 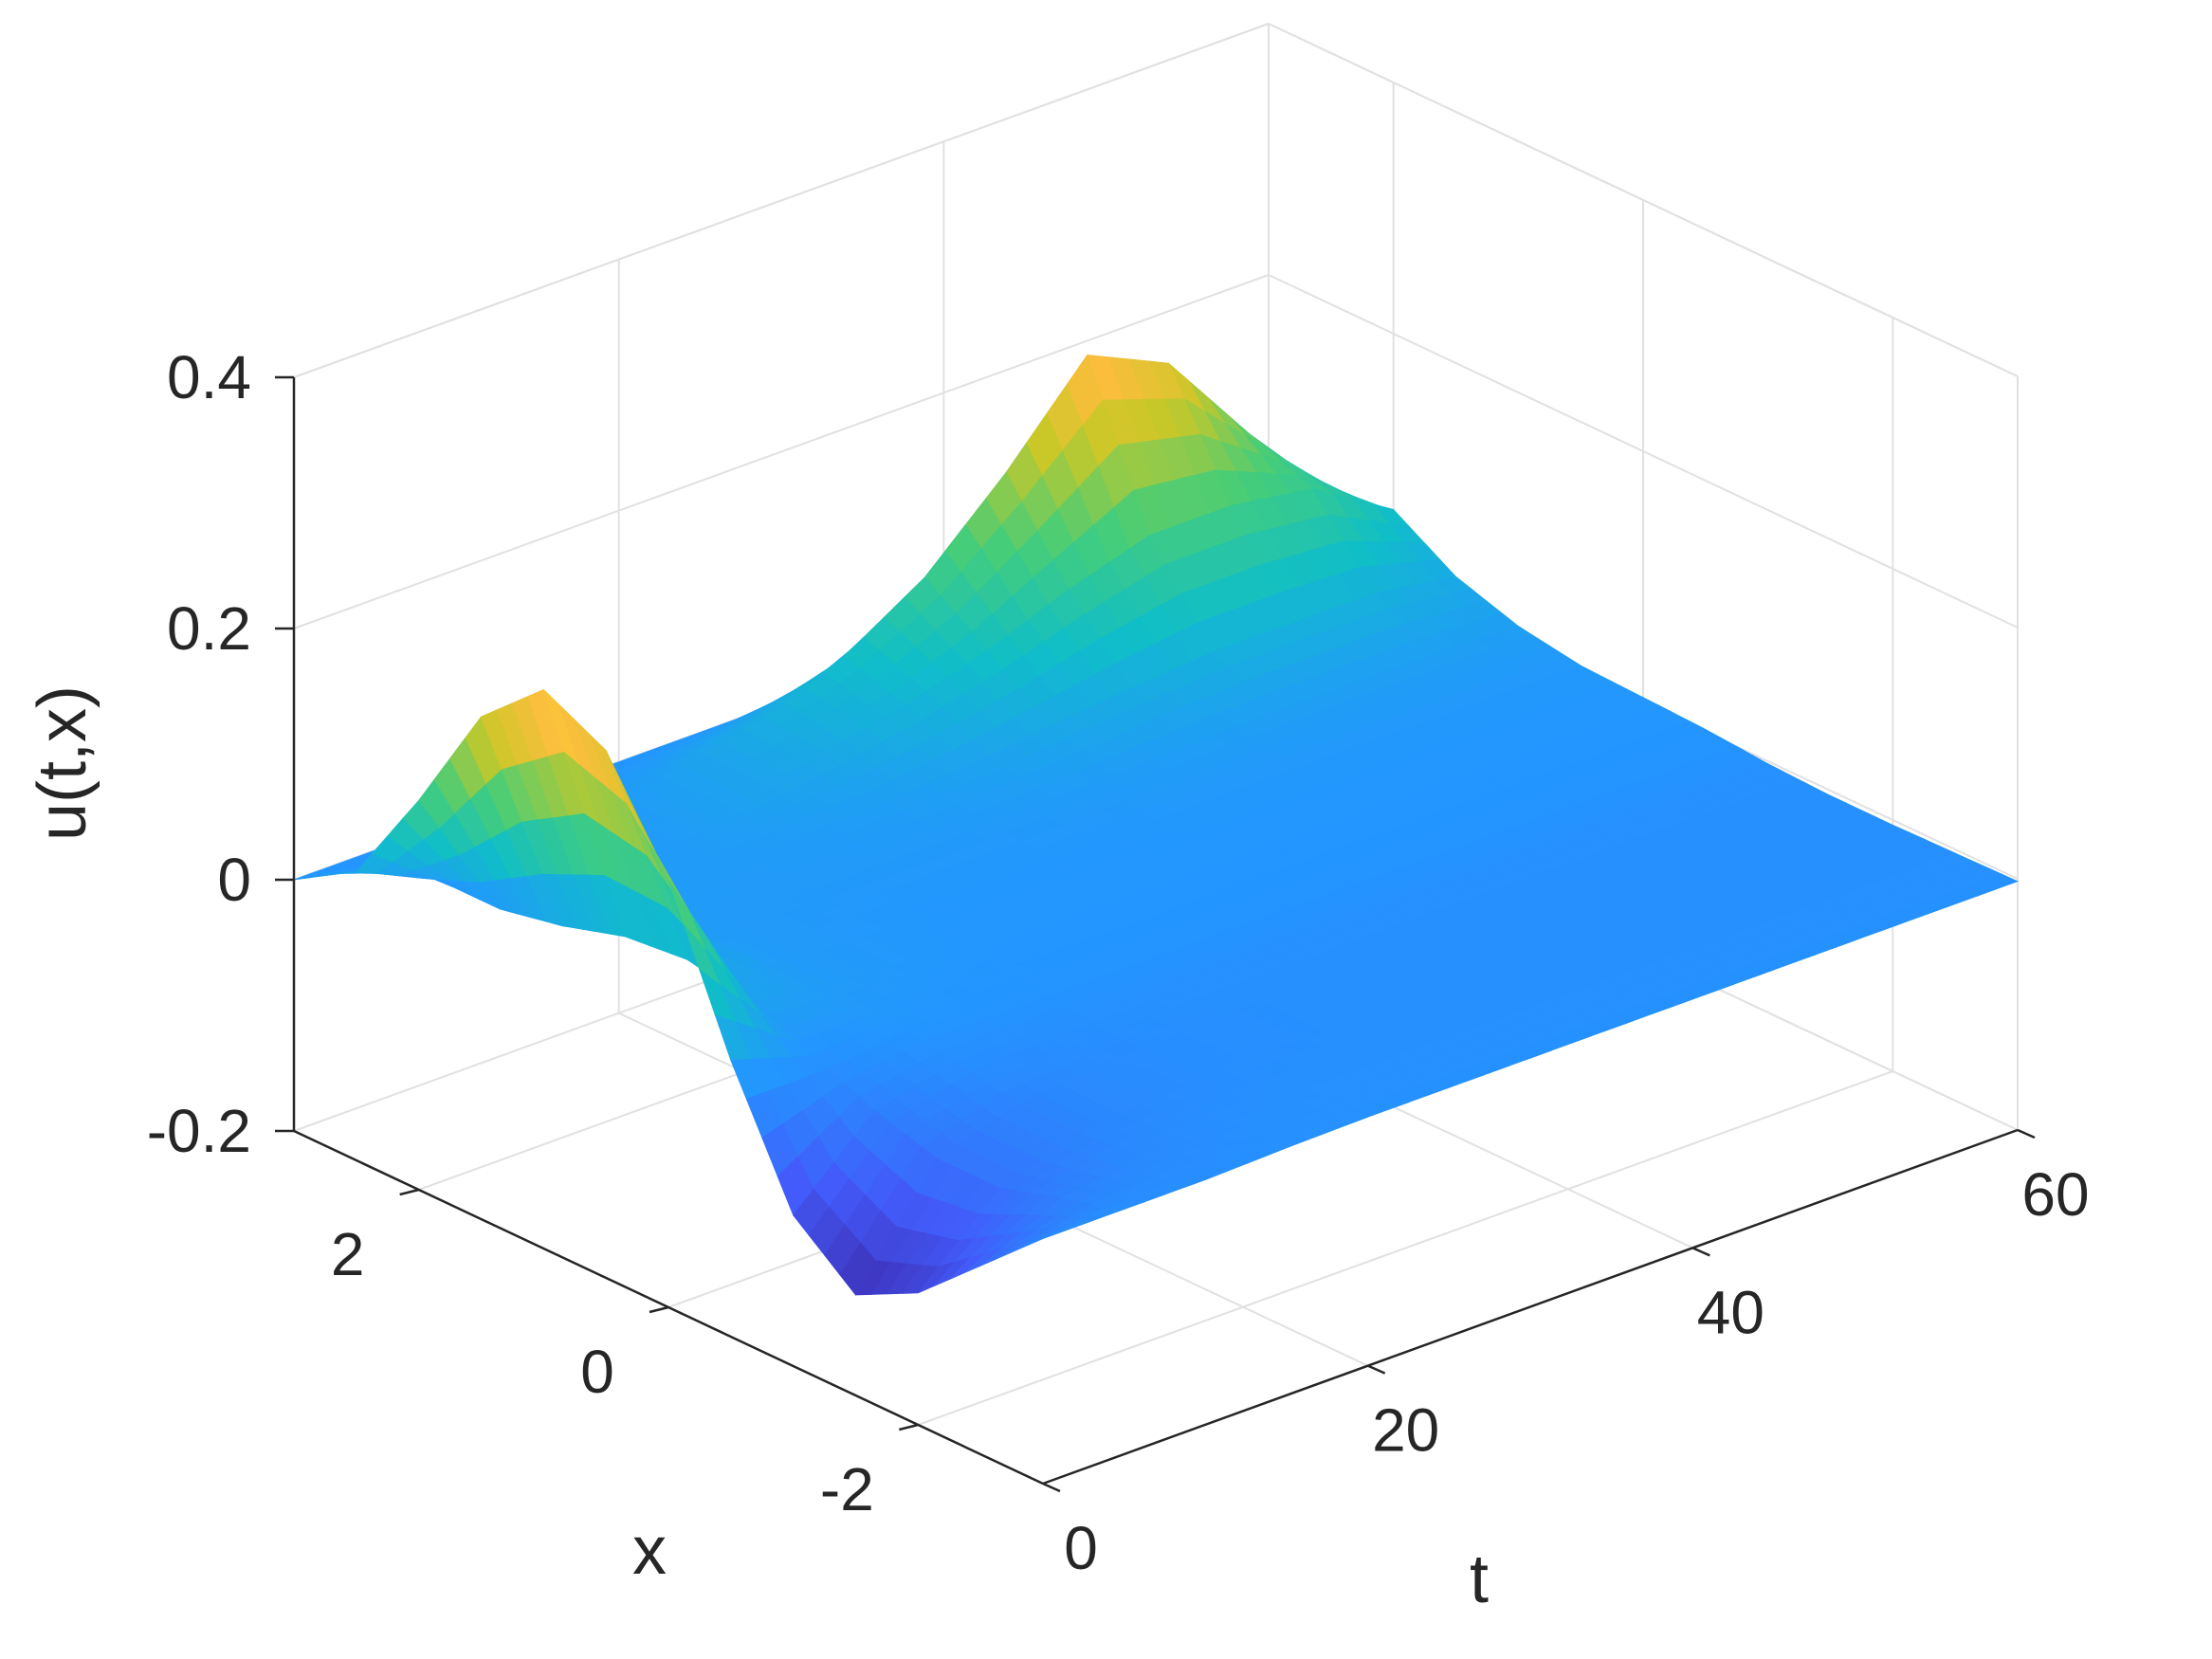 I want to click on u-tick-label: 0.2, so click(x=209, y=628).